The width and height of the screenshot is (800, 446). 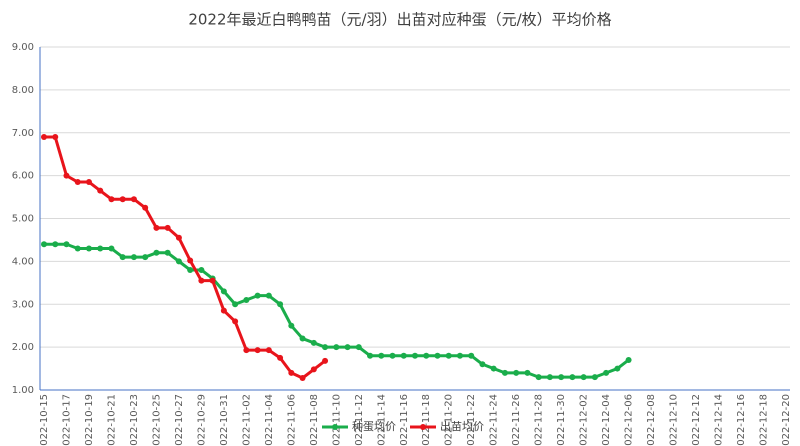 I want to click on y-tick-label: 7.00, so click(x=23, y=133).